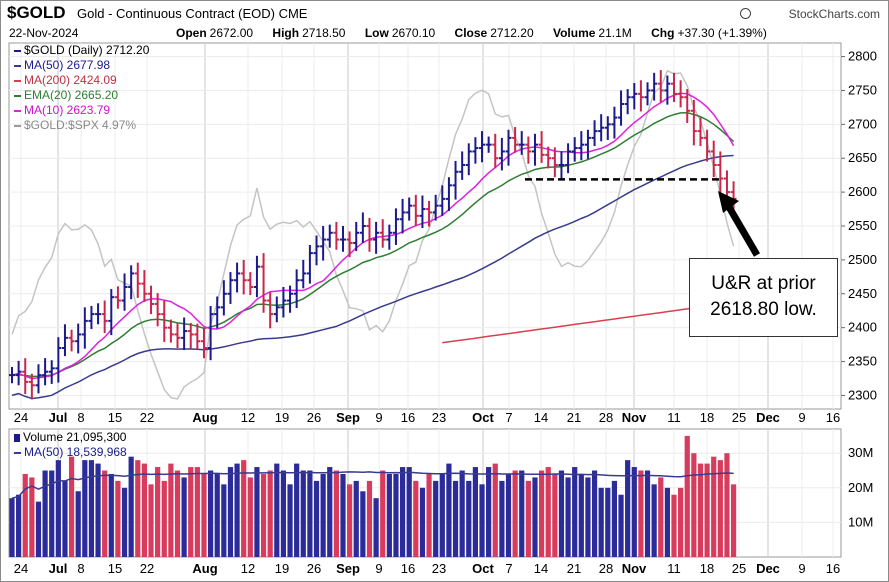 This screenshot has height=582, width=889. Describe the element at coordinates (862, 191) in the screenshot. I see `y-tick-label: 2600` at that location.